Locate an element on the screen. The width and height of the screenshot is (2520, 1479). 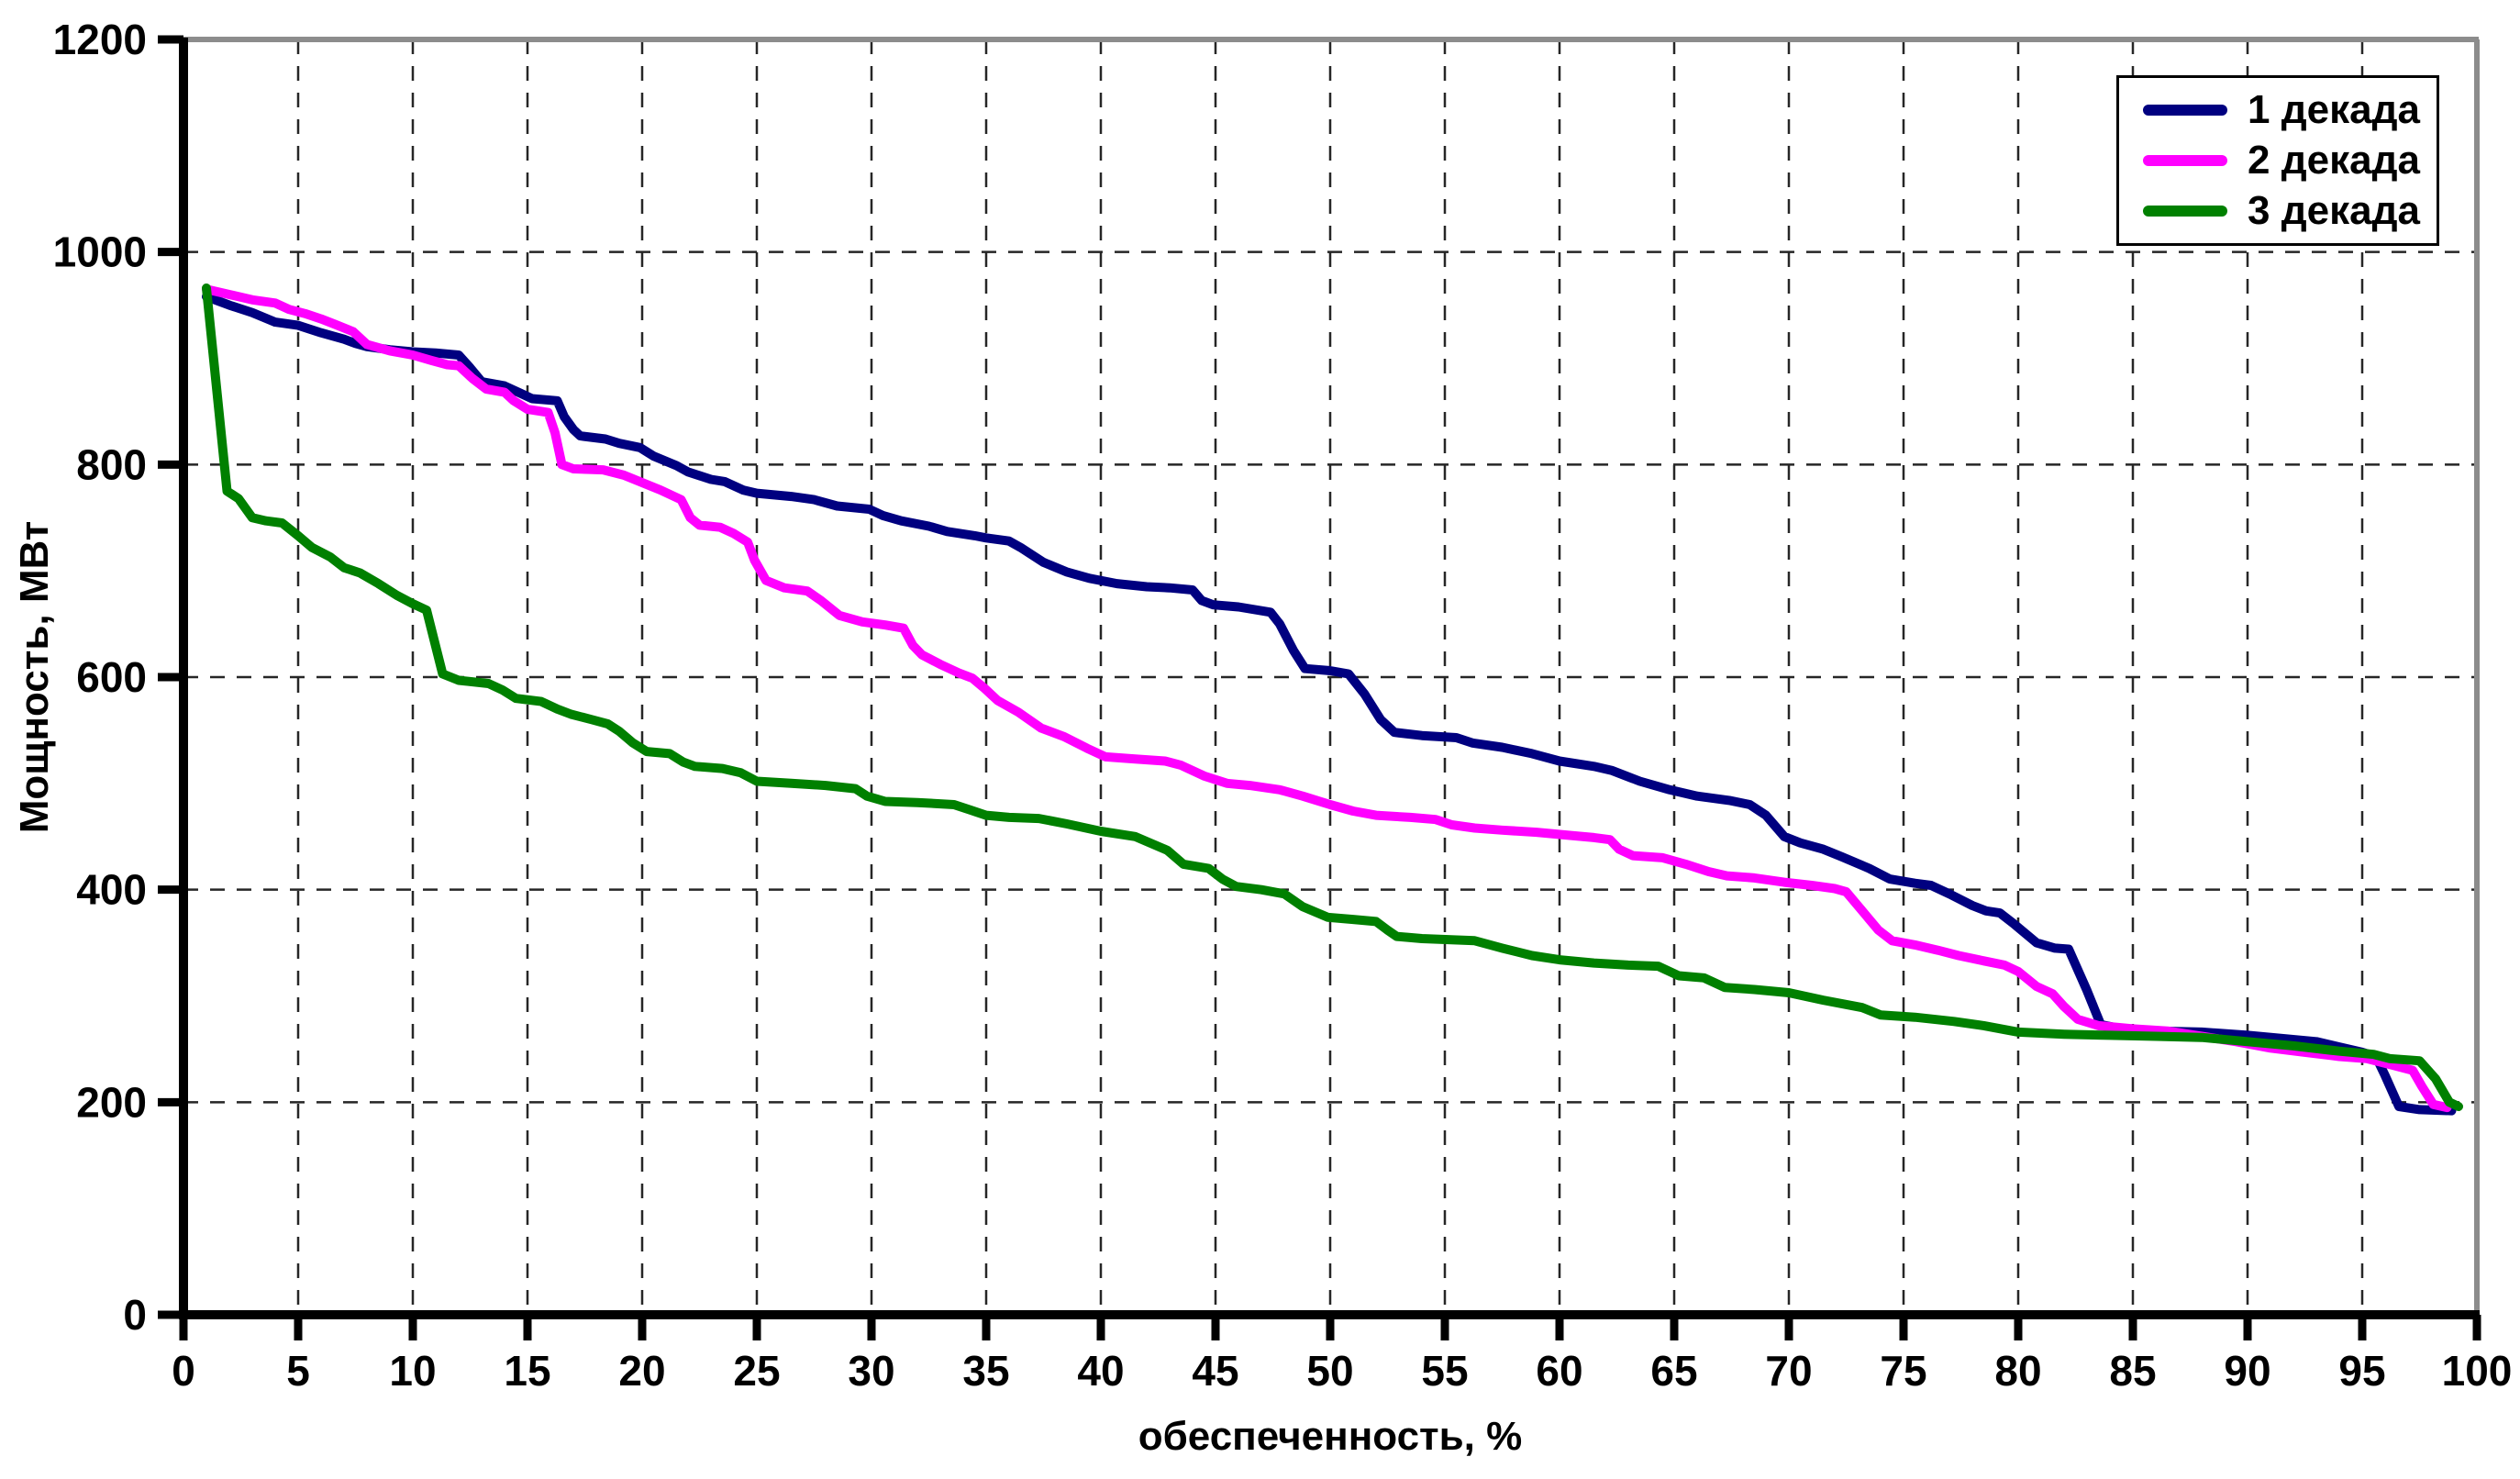
x-tick-label: 70 is located at coordinates (1788, 1371).